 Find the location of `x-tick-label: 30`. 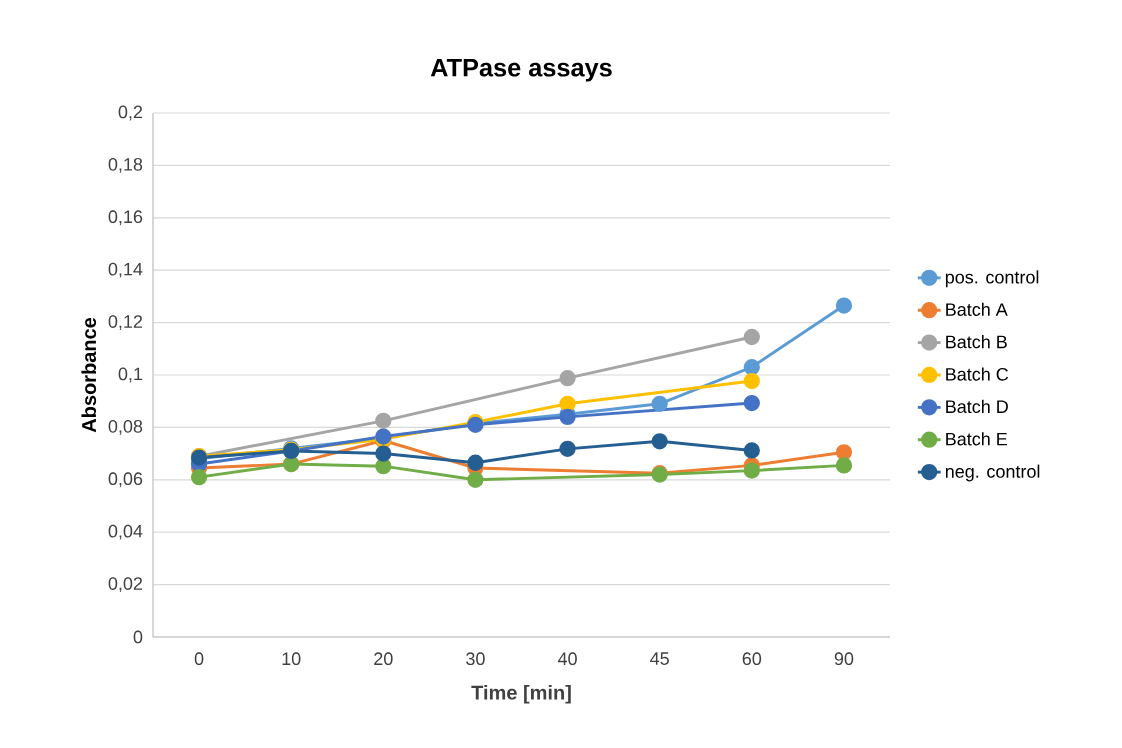

x-tick-label: 30 is located at coordinates (475, 659).